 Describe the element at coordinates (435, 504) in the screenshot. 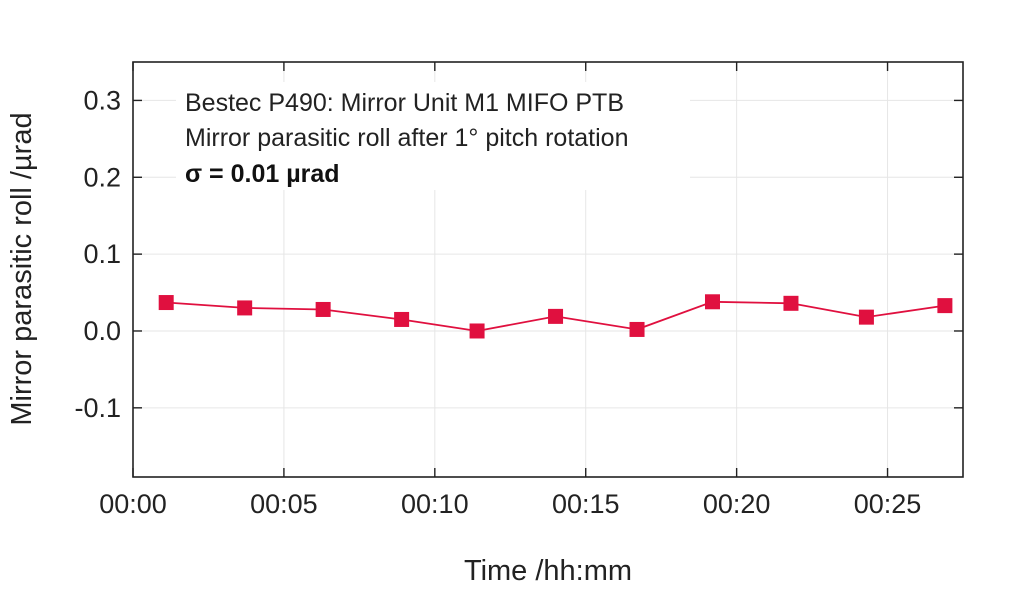

I see `x-tick-label: 00:10` at that location.